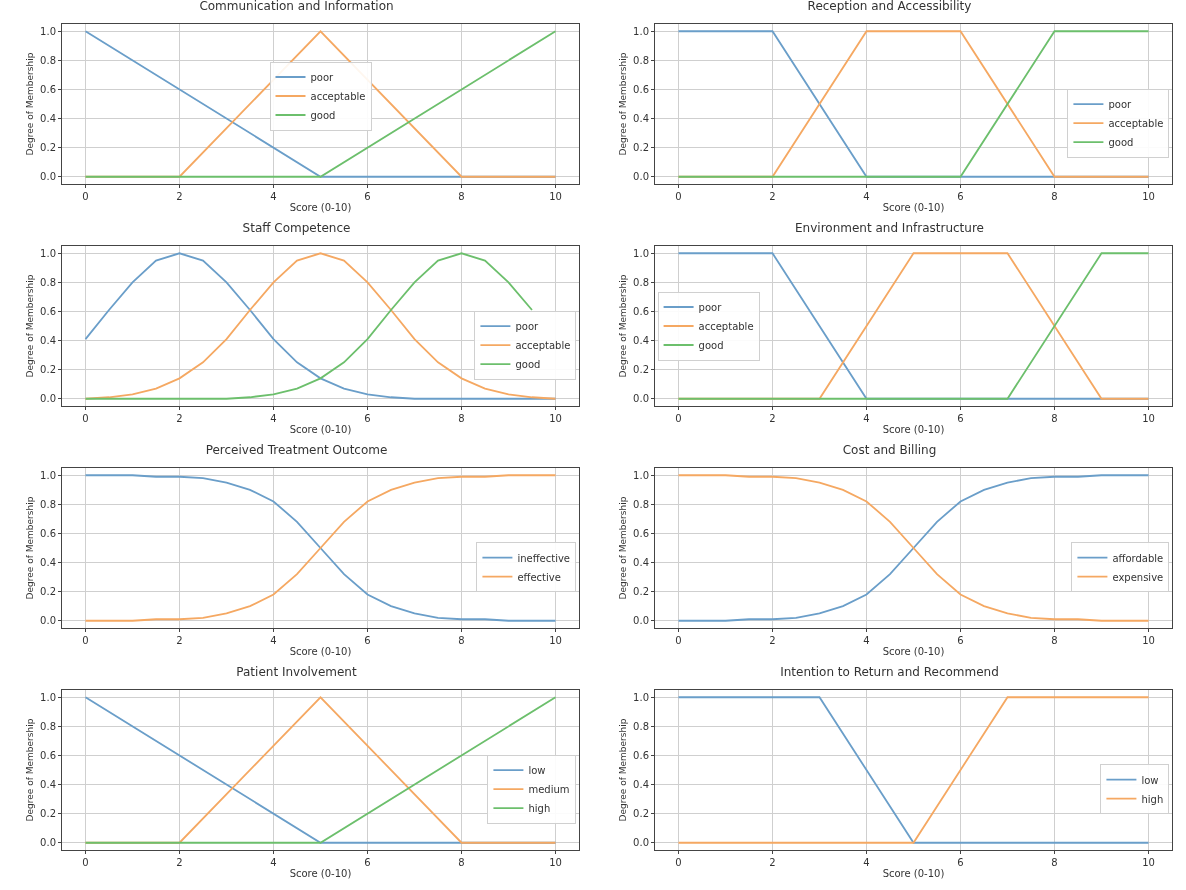 Image resolution: width=1186 pixels, height=890 pixels. I want to click on legend-label: affordable, so click(1138, 558).